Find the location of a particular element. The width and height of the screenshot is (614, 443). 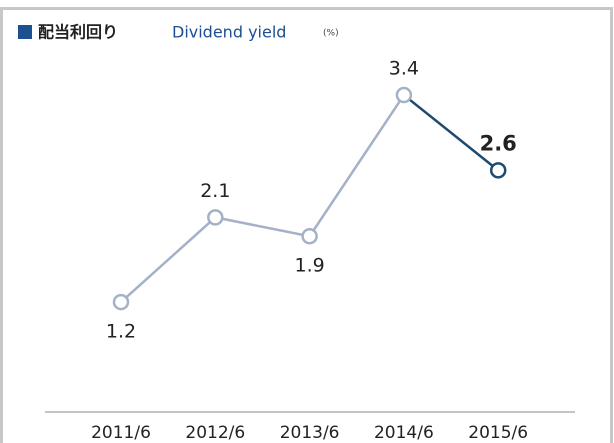

x-tick-label: 2012/6 is located at coordinates (215, 433).